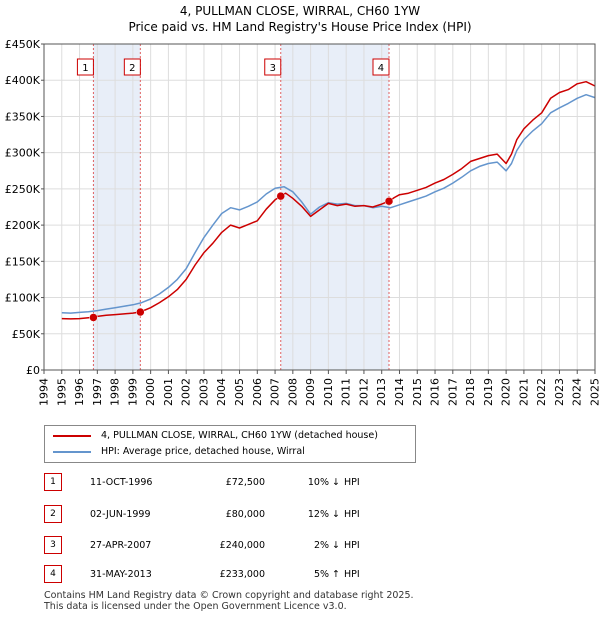 This screenshot has height=620, width=600. I want to click on x-tick-label: 2022, so click(541, 392).